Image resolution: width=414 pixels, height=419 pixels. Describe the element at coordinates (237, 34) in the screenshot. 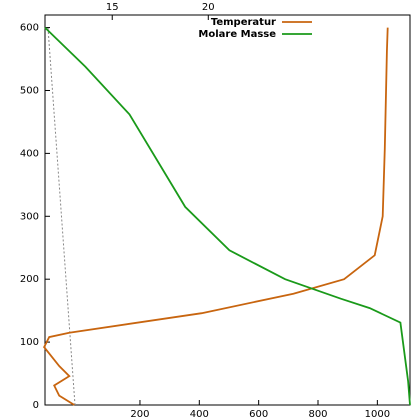

I see `legend-label: Molare Masse` at that location.